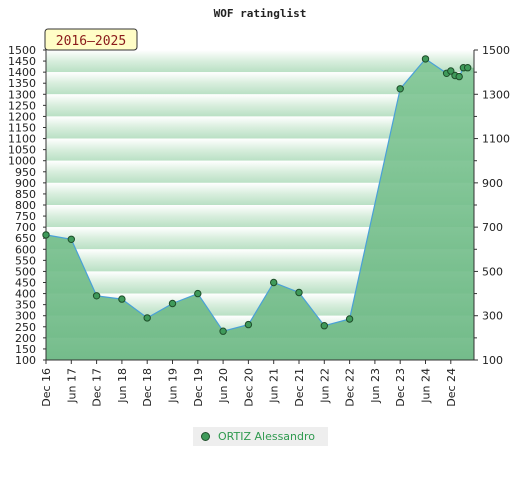 The width and height of the screenshot is (520, 480). Describe the element at coordinates (496, 50) in the screenshot. I see `right-tick-label: 1500` at that location.